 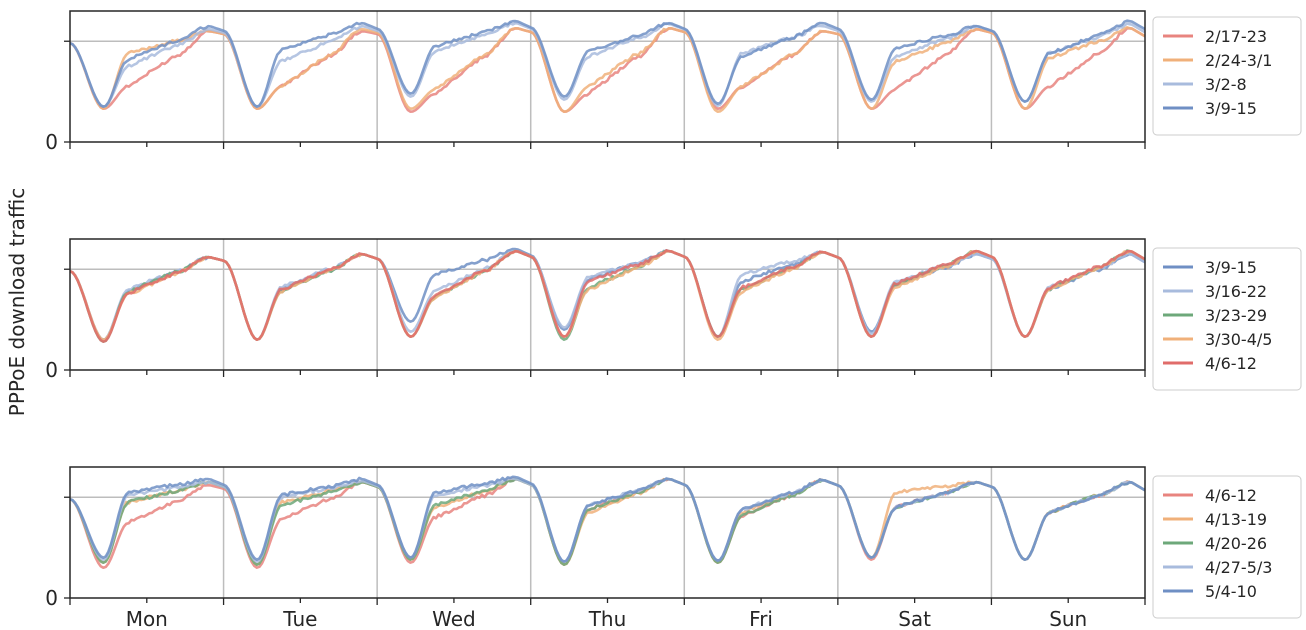 I want to click on series-line-3/30-4/5, so click(x=607, y=295).